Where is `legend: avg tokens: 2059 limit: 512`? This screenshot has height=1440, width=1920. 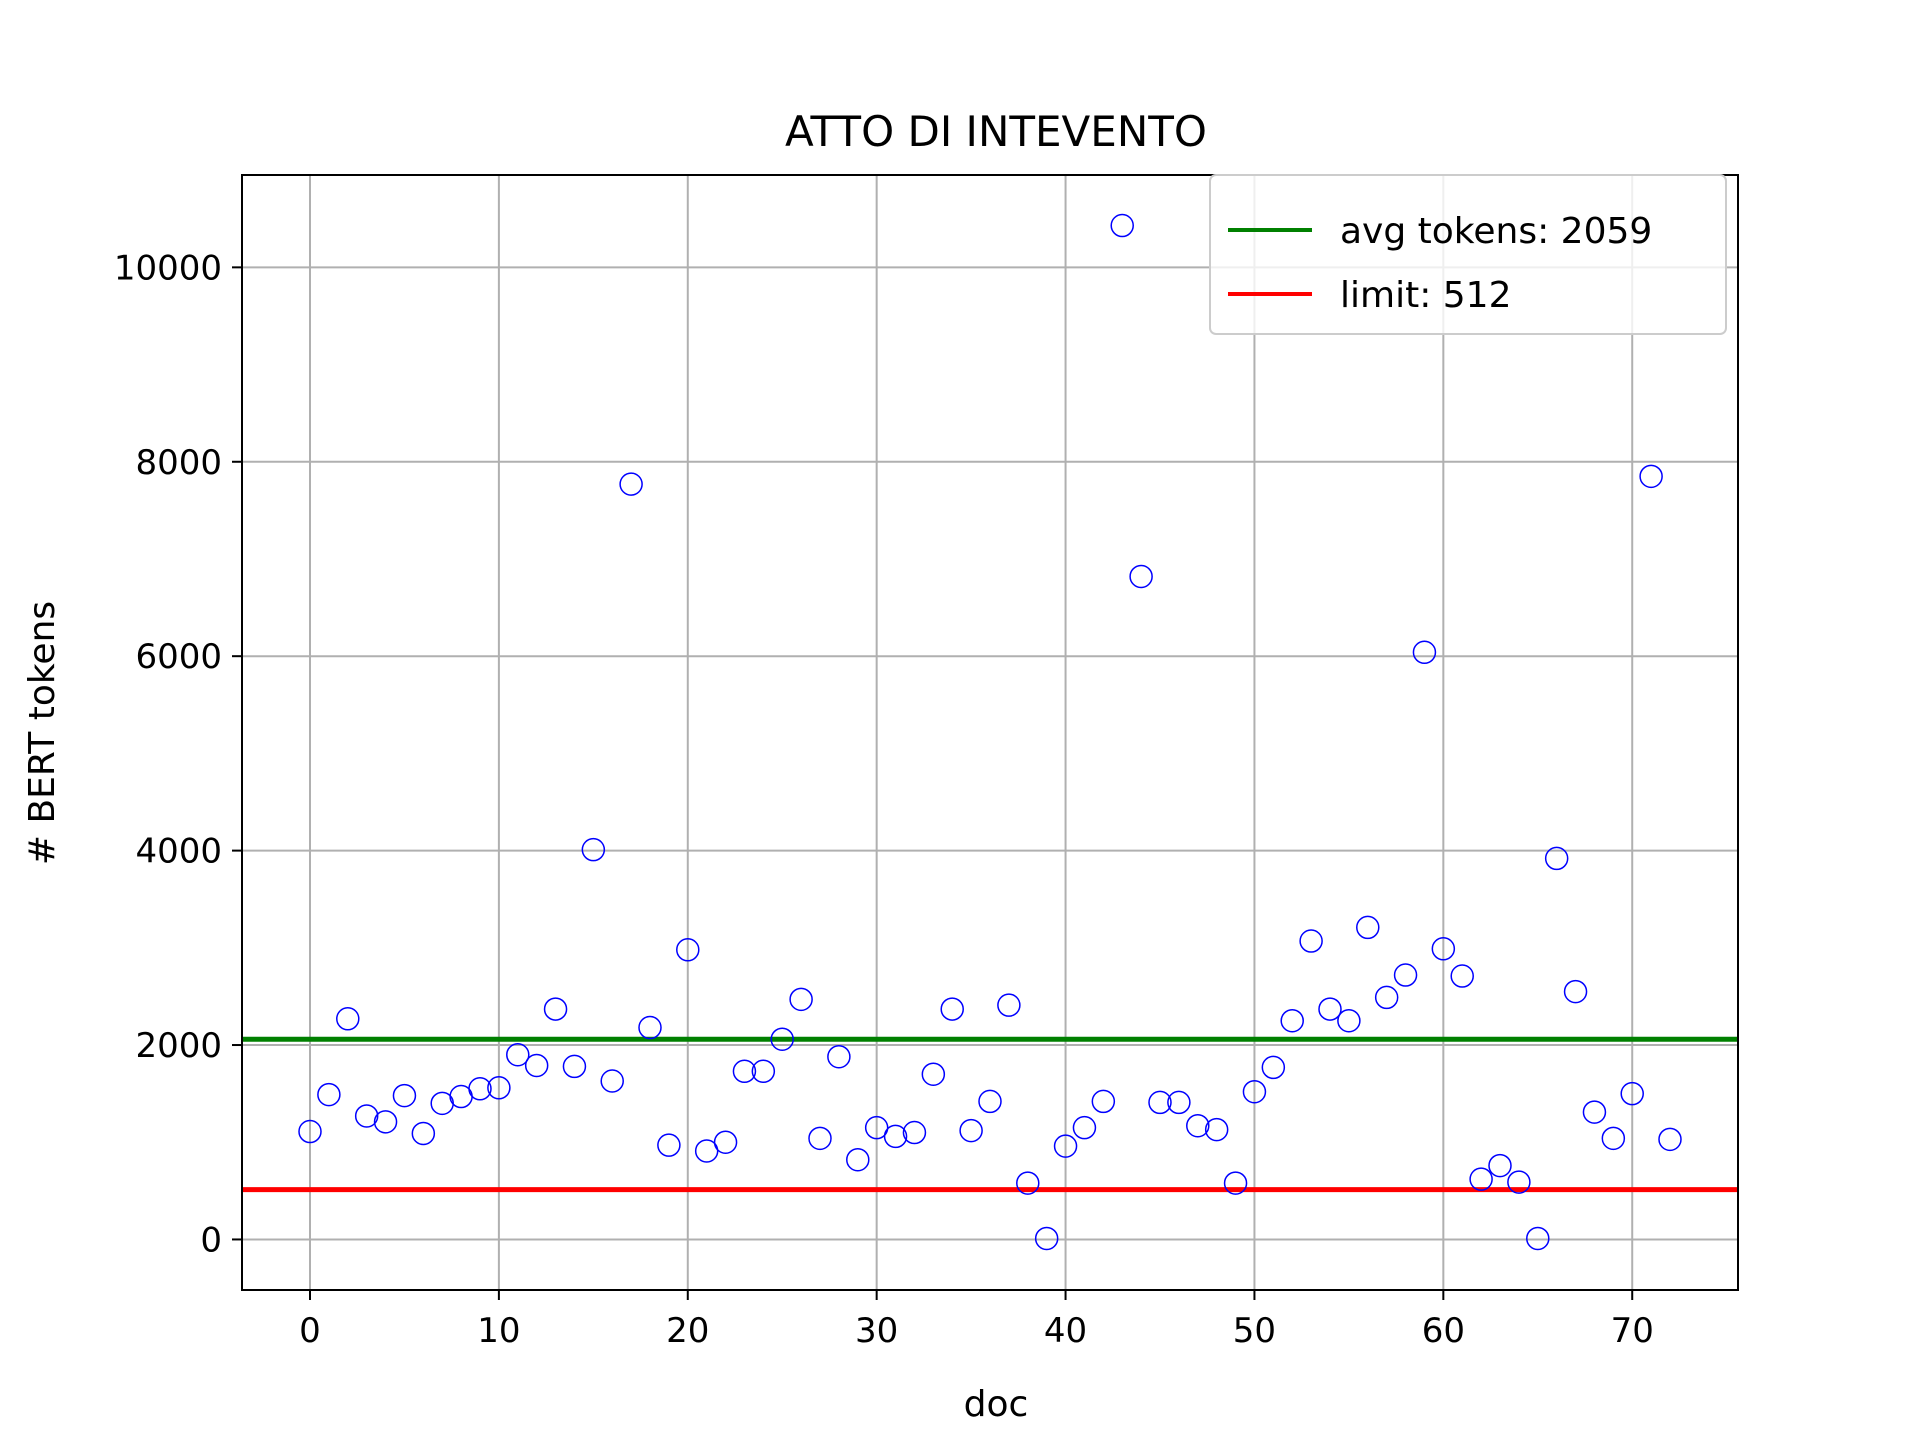 legend: avg tokens: 2059 limit: 512 is located at coordinates (1468, 254).